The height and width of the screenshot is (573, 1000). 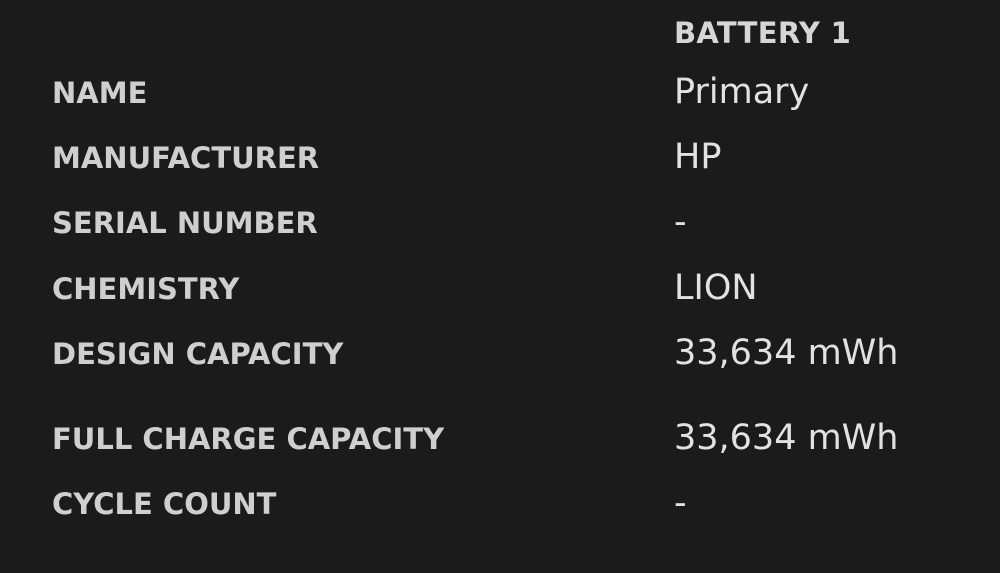 What do you see at coordinates (198, 354) in the screenshot?
I see `row-label: DESIGN CAPACITY` at bounding box center [198, 354].